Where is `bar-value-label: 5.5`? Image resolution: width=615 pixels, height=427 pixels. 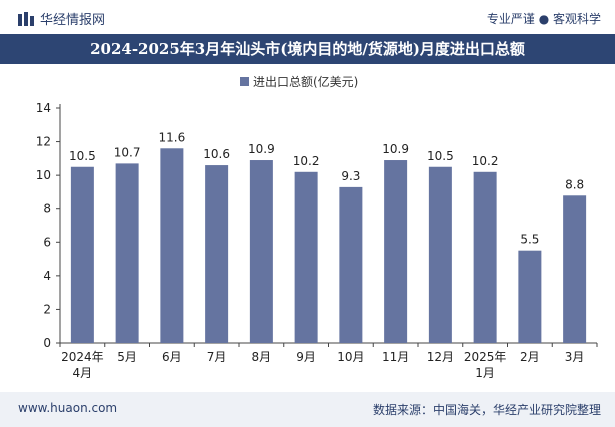 bar-value-label: 5.5 is located at coordinates (529, 240).